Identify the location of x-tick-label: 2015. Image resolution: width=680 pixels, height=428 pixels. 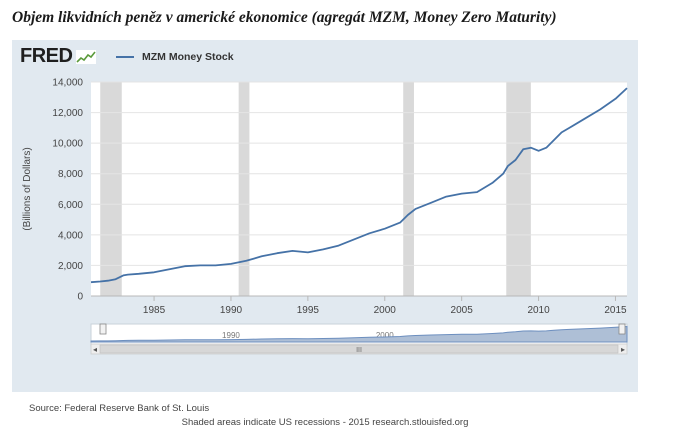
(615, 310).